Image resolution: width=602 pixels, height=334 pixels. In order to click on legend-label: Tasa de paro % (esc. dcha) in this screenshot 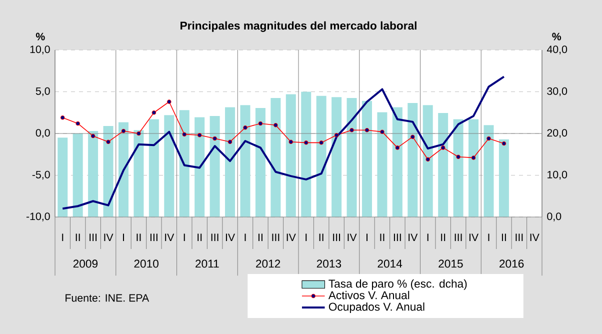, I will do `click(397, 284)`.